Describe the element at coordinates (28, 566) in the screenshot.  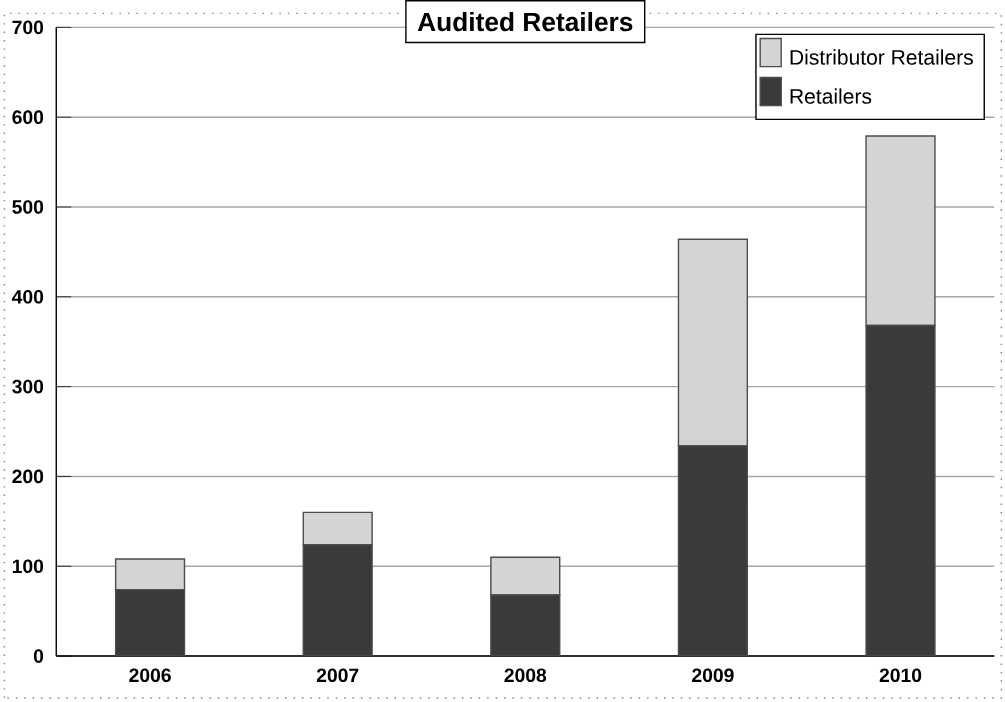
I see `y-tick-label: 100` at that location.